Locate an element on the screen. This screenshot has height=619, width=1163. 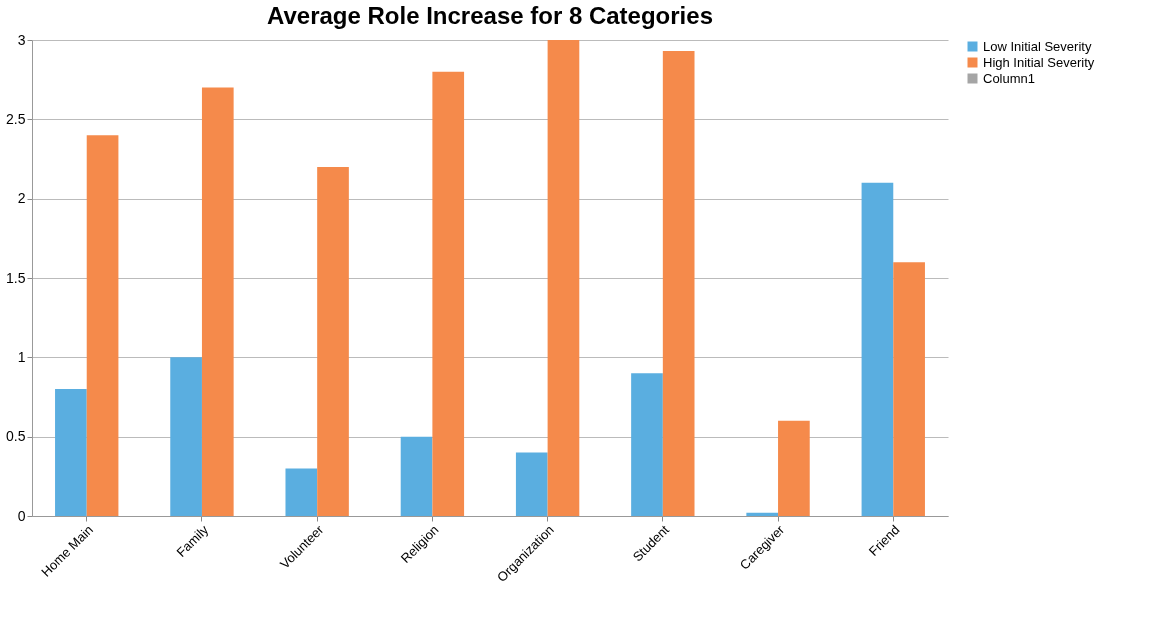
y-tick-label: 0.5 is located at coordinates (16, 436).